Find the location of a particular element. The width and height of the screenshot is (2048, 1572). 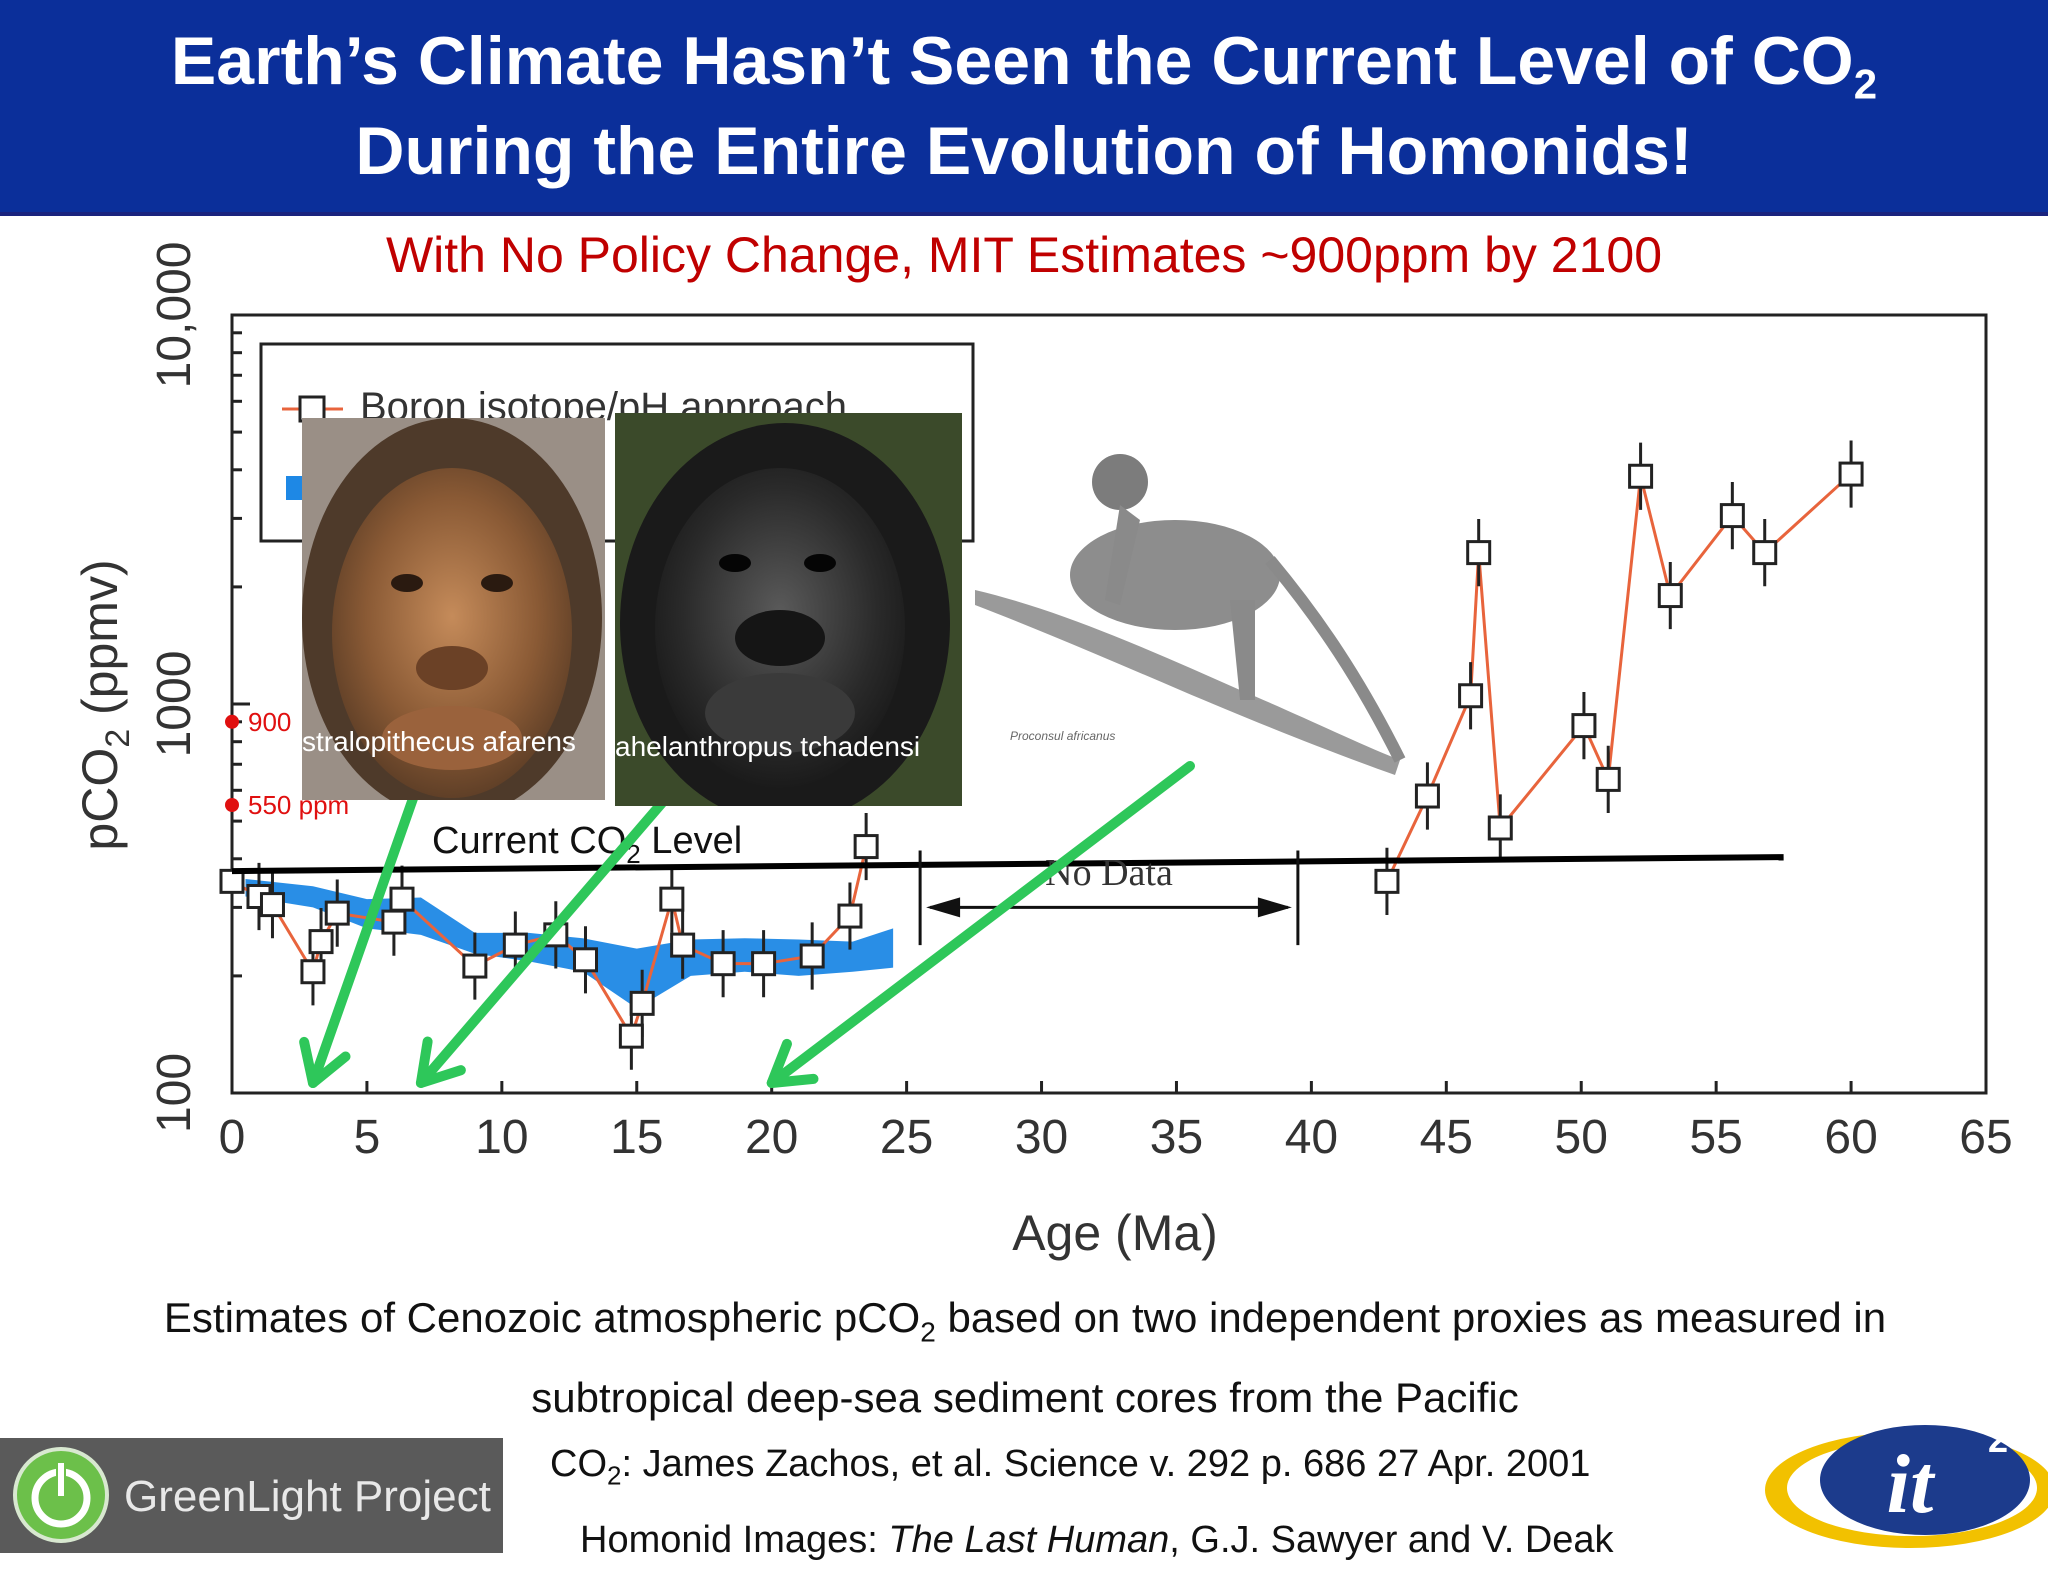

photo-sahelanthropus-art is located at coordinates (788, 609).